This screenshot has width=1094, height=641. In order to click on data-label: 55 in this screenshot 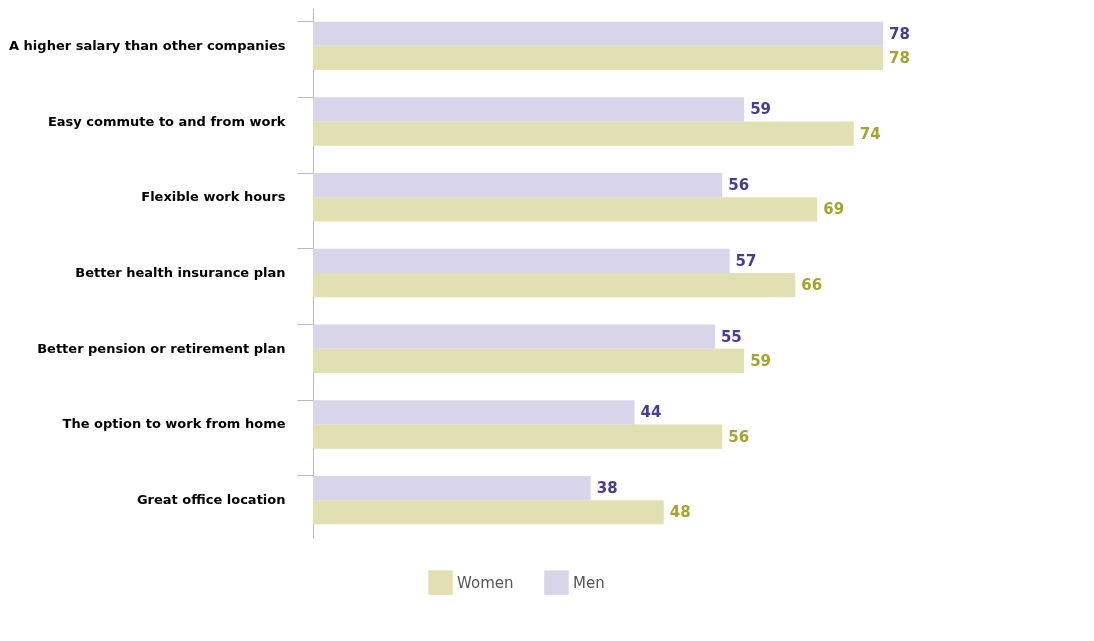, I will do `click(731, 336)`.